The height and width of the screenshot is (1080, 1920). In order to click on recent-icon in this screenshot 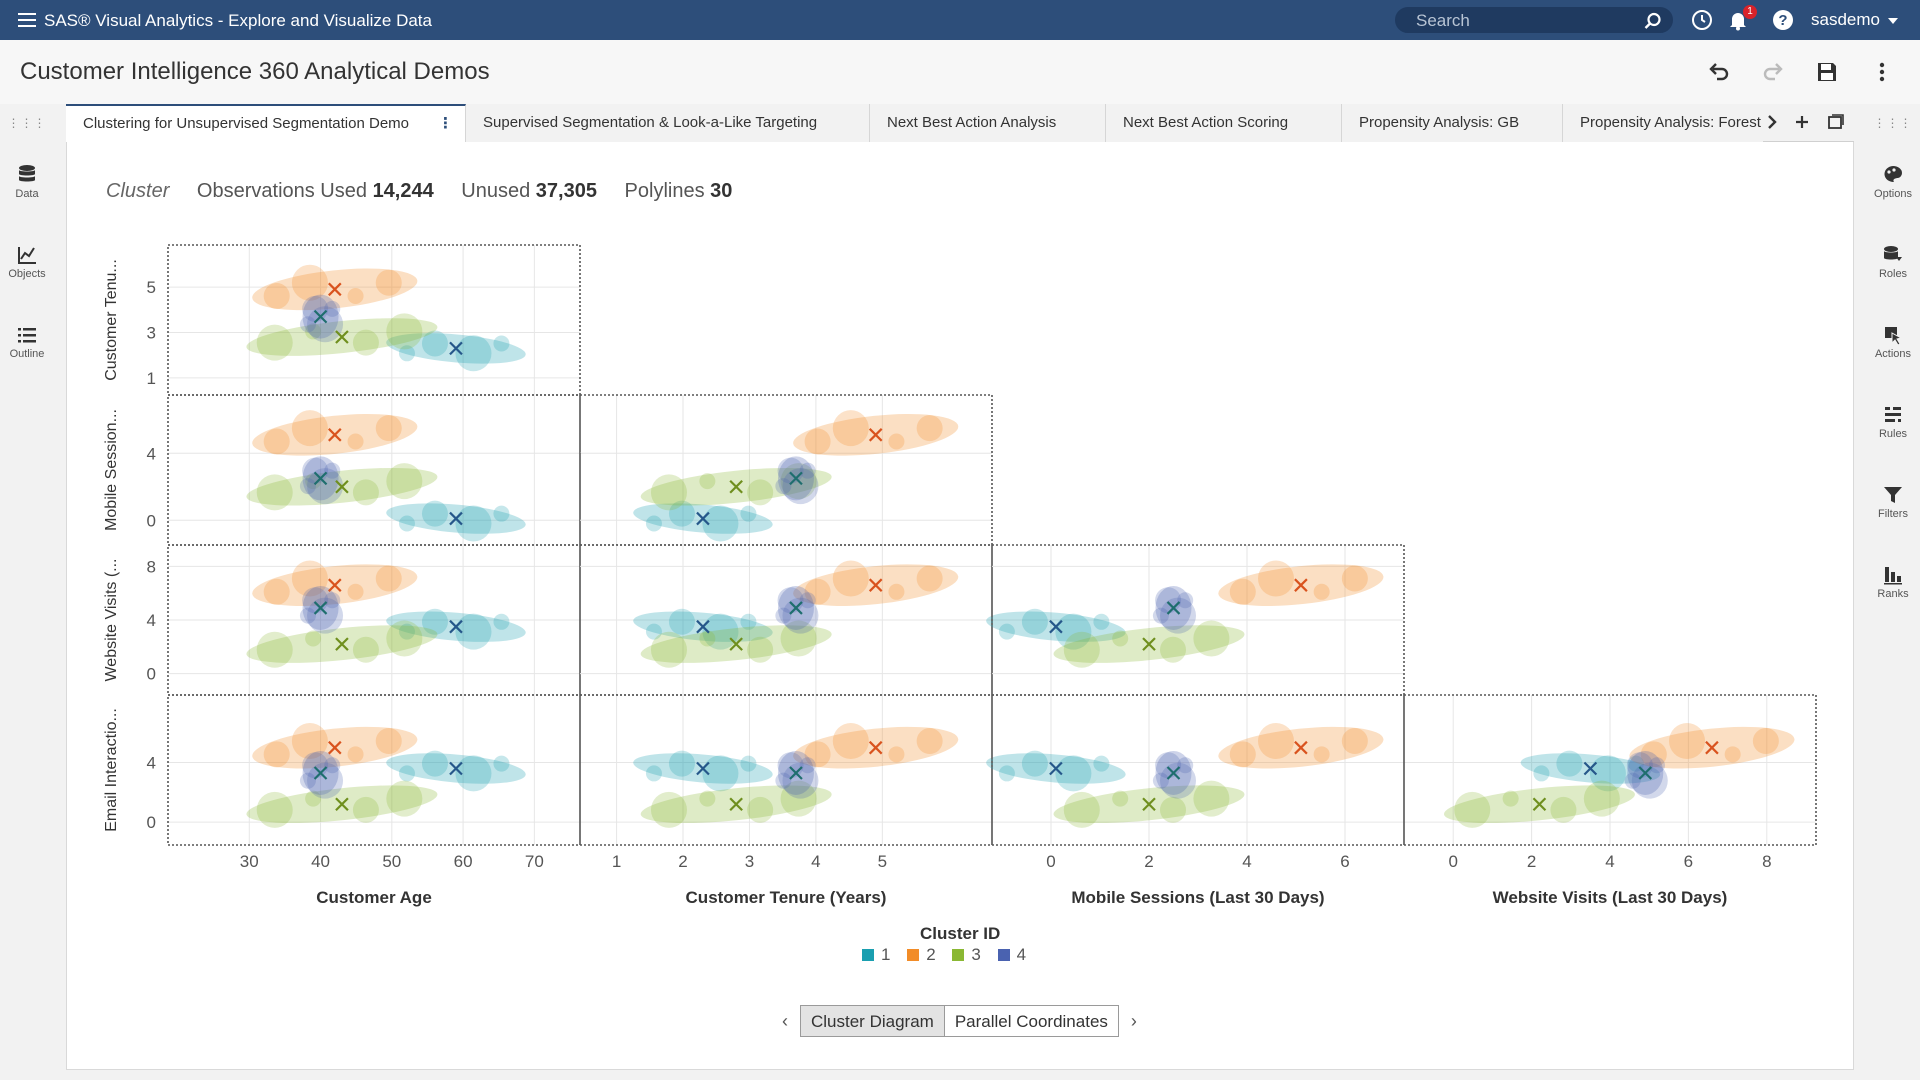, I will do `click(1702, 20)`.